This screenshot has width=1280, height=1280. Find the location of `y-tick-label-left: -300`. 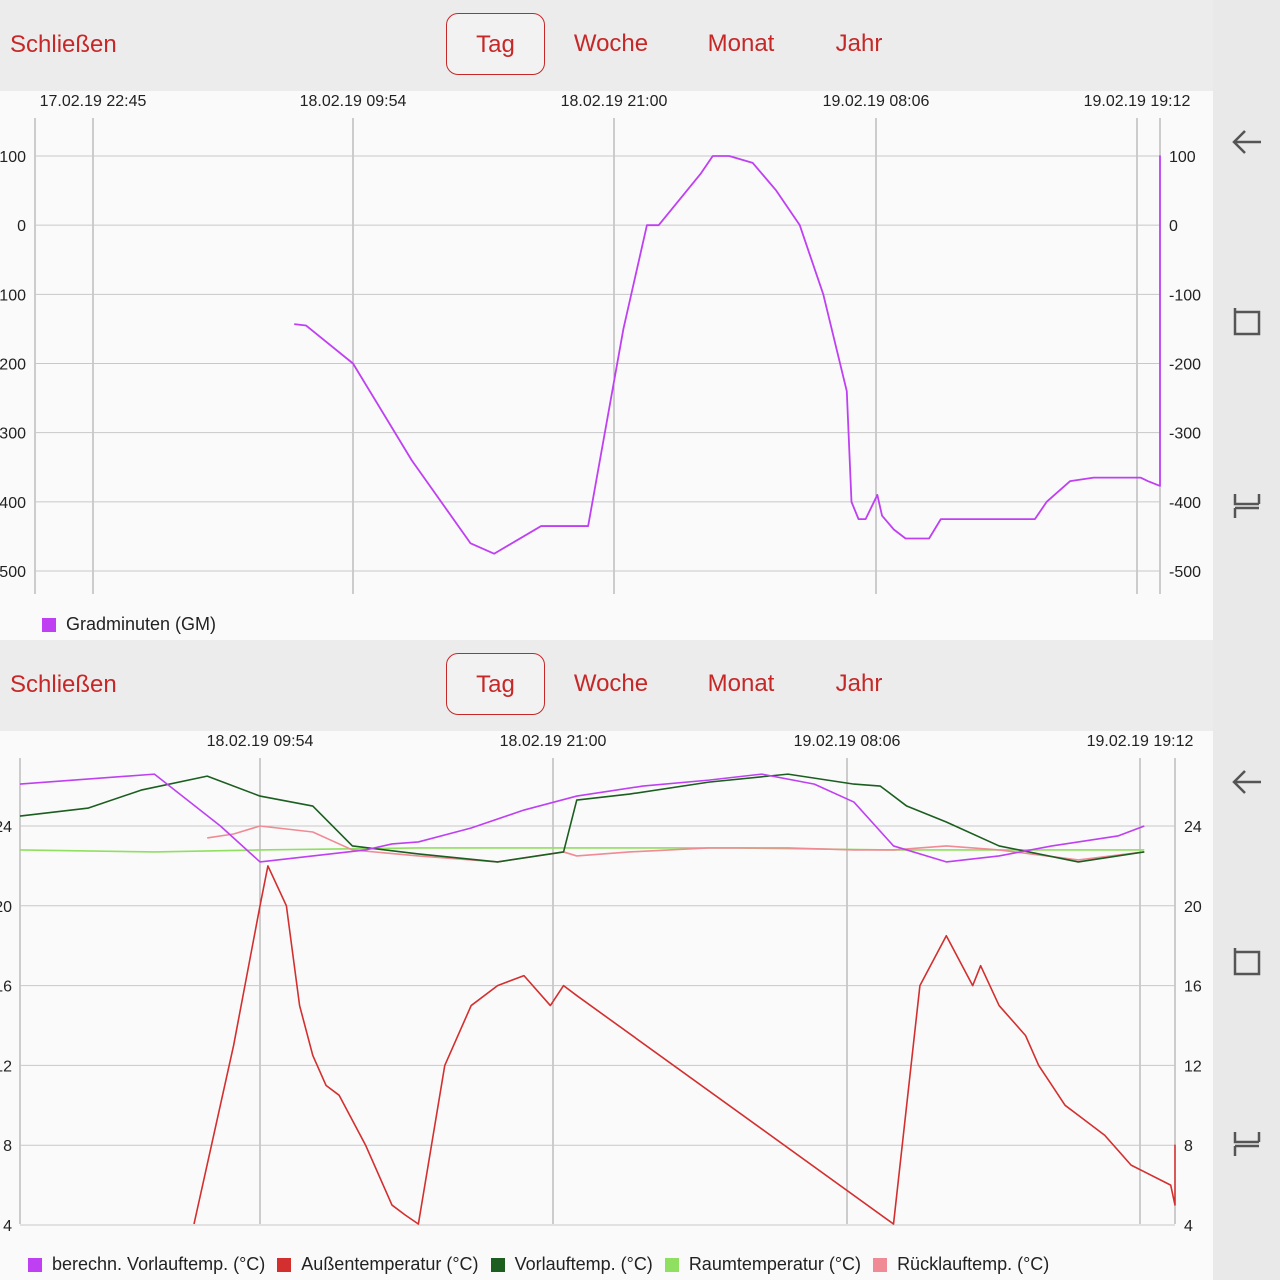

y-tick-label-left: -300 is located at coordinates (13, 434).